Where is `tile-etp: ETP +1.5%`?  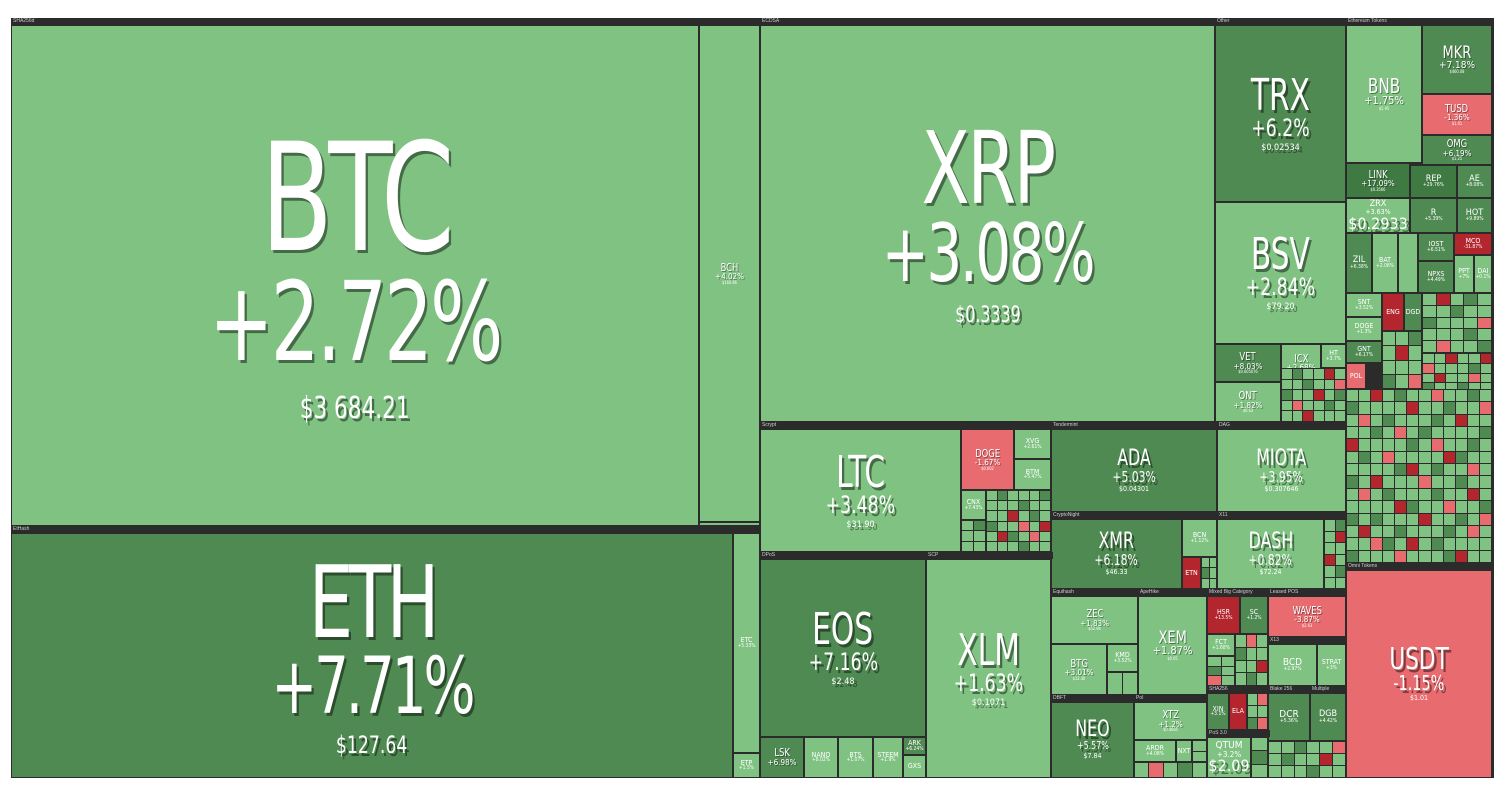
tile-etp: ETP +1.5% is located at coordinates (746, 765).